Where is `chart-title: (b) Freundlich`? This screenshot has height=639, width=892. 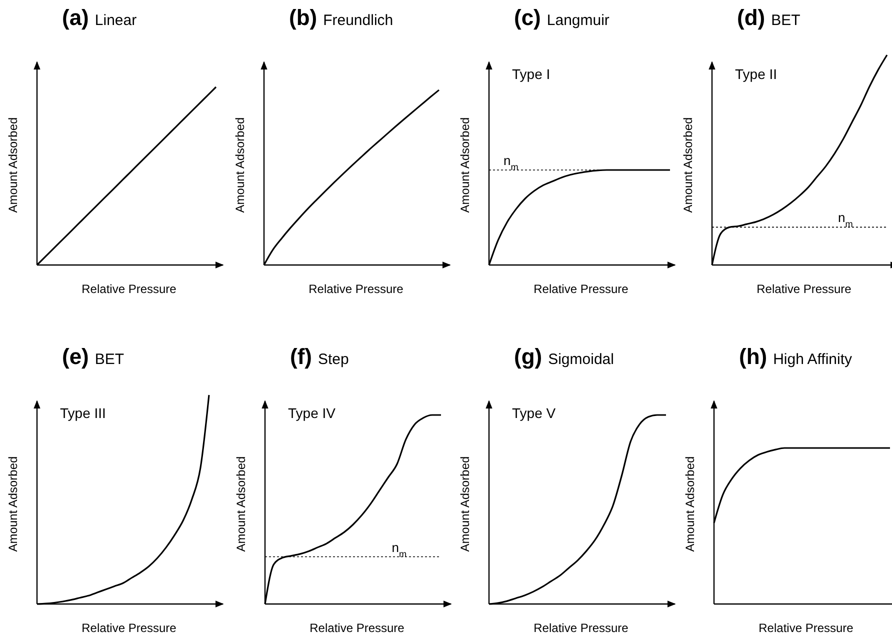
chart-title: (b) Freundlich is located at coordinates (341, 17).